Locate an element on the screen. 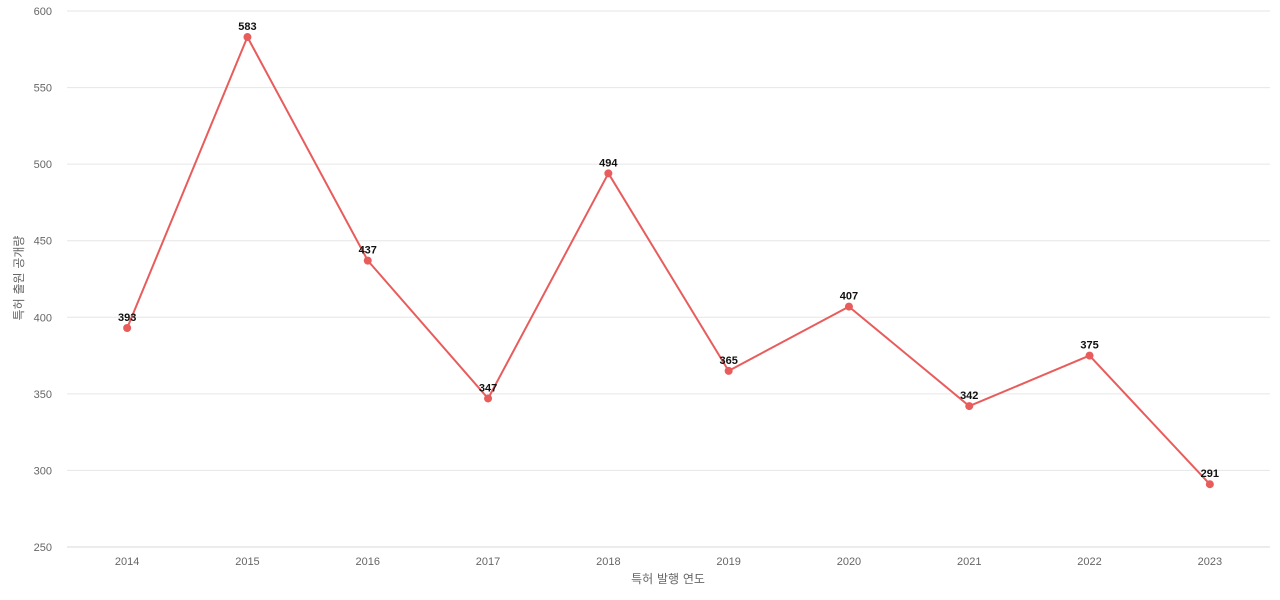 The width and height of the screenshot is (1280, 600). y-tick-label: 450 is located at coordinates (43, 242).